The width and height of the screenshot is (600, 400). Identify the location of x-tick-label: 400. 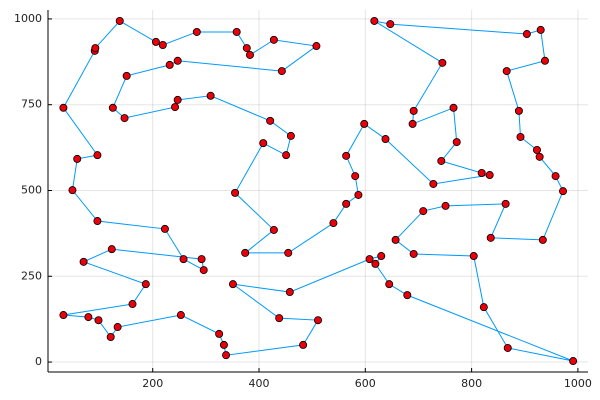
(259, 383).